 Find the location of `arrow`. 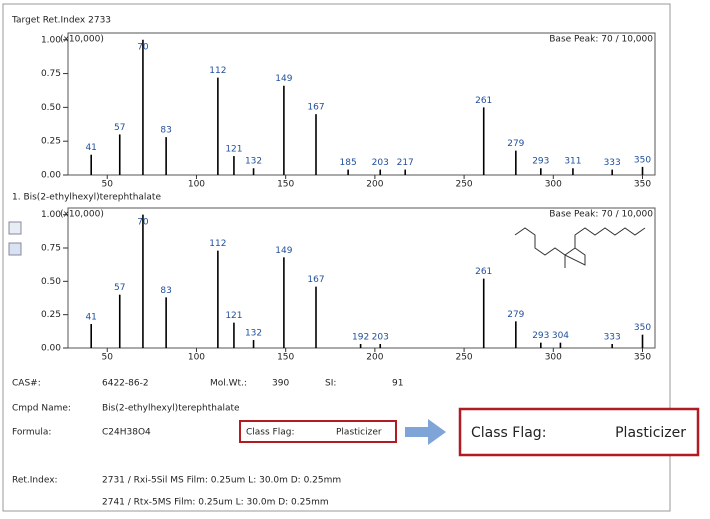

arrow is located at coordinates (425, 432).